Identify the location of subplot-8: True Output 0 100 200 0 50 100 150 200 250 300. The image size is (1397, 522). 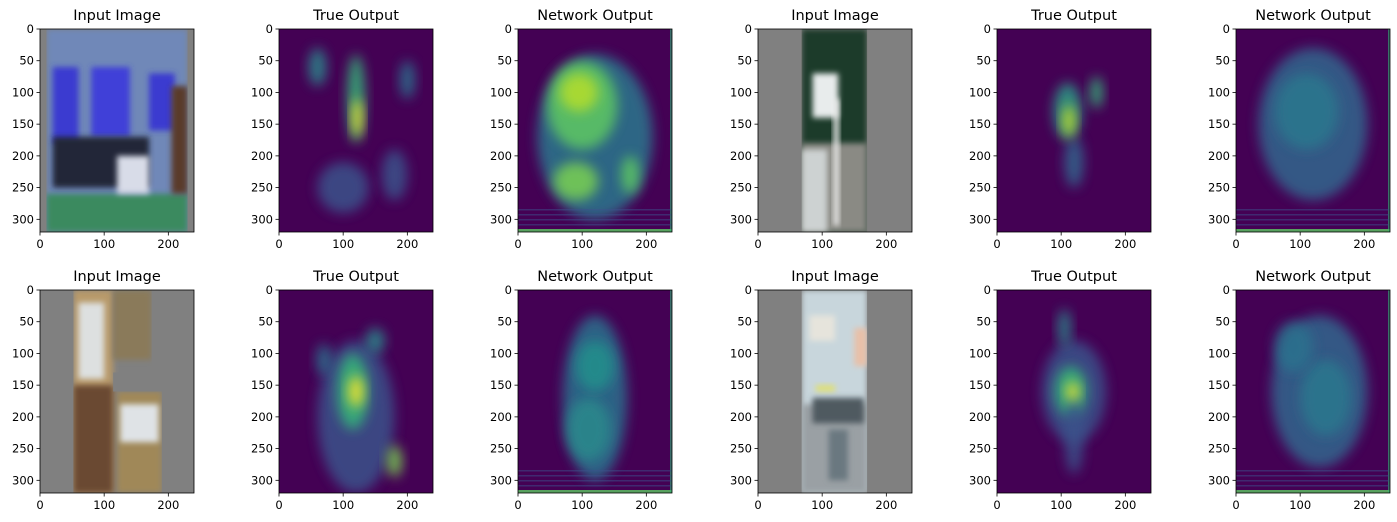
(342, 390).